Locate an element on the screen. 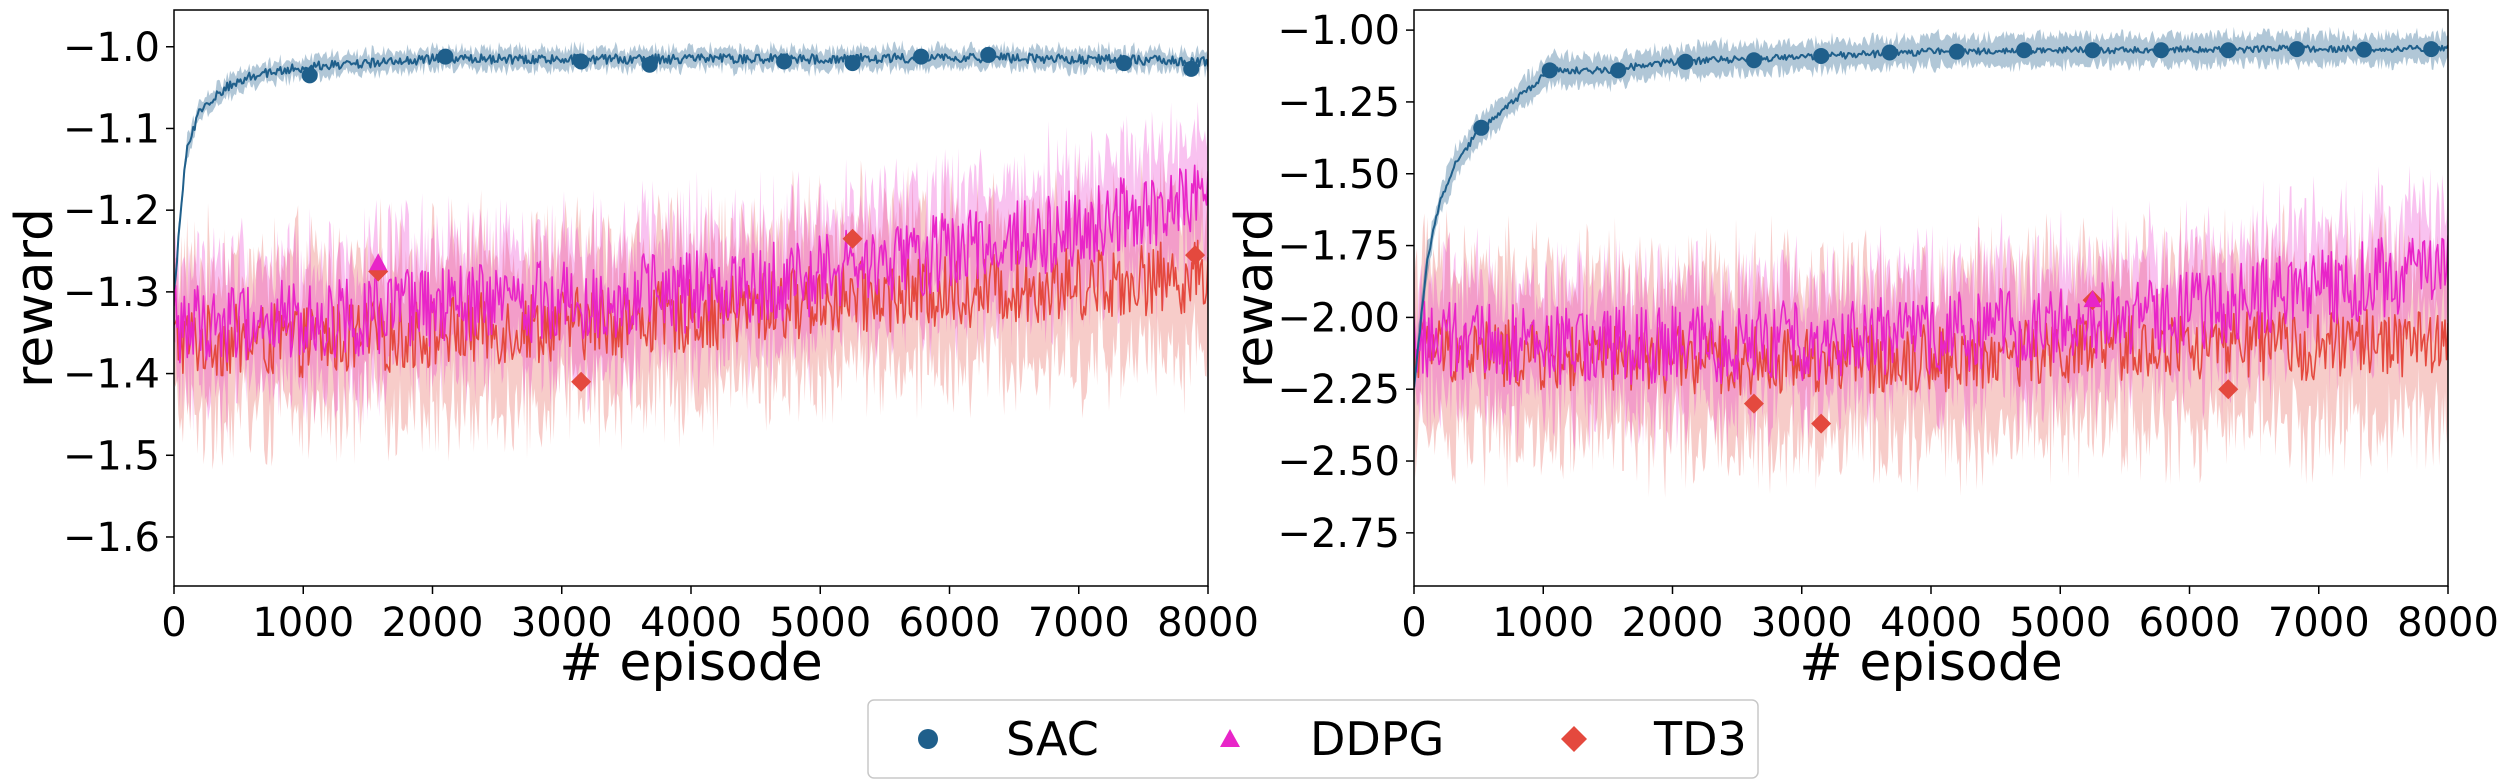  y-tick-label: −1.25 is located at coordinates (1338, 103).